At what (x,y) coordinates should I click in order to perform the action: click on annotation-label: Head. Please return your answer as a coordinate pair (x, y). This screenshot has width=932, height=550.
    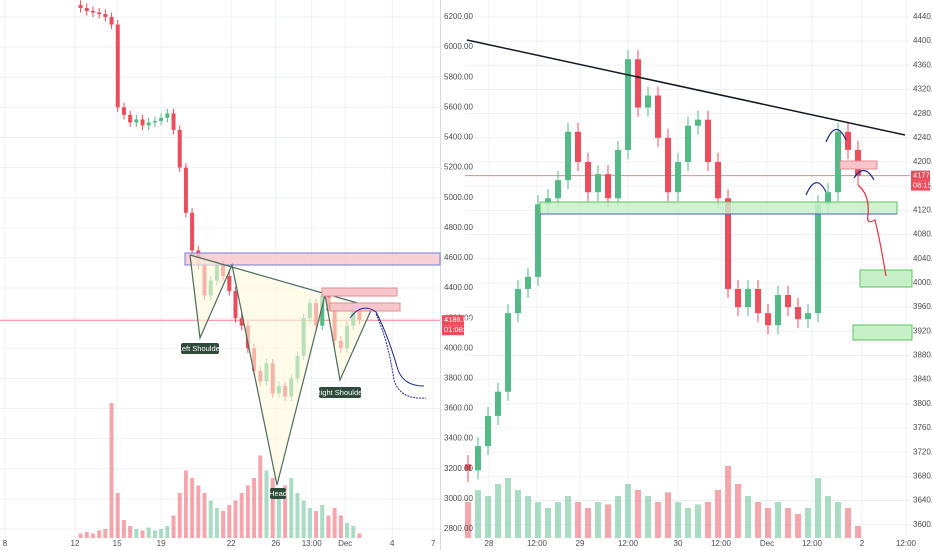
    Looking at the image, I should click on (278, 493).